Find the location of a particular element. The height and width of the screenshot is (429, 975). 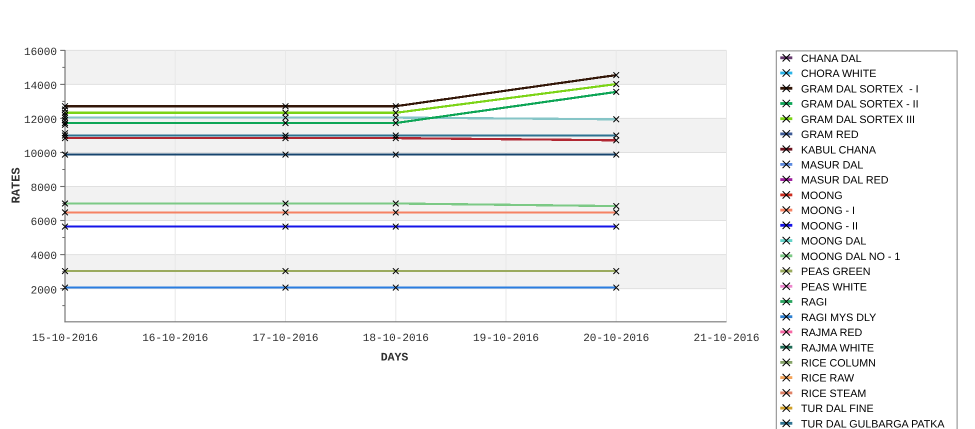

svg-text: MOONG DAL NO - 1 is located at coordinates (850, 257).